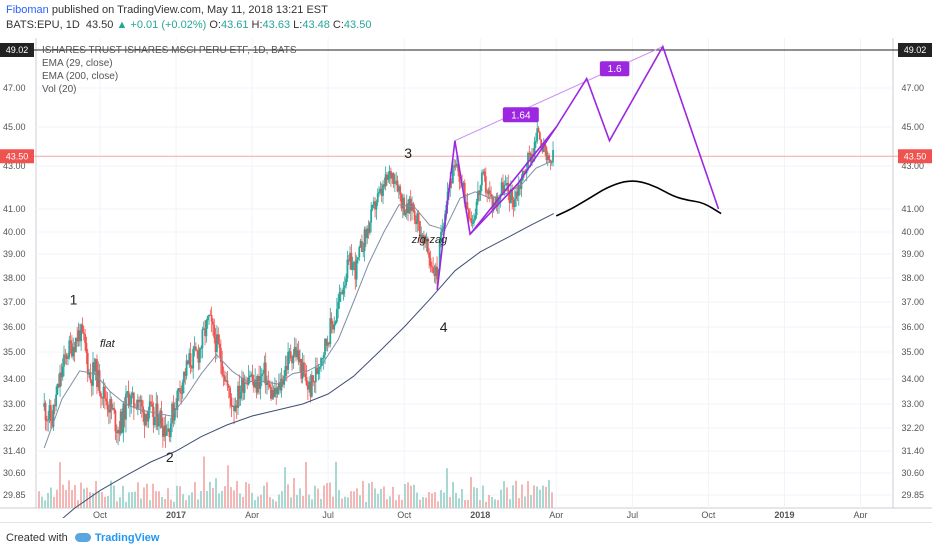  Describe the element at coordinates (27, 10) in the screenshot. I see `author-link: Fiboman` at that location.